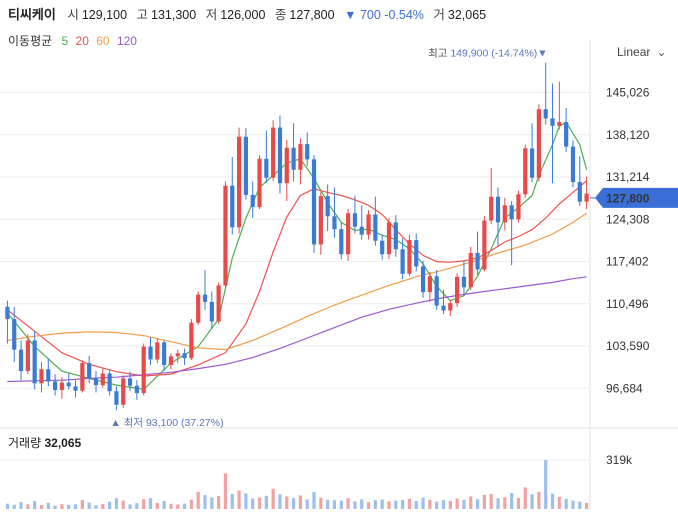  What do you see at coordinates (628, 346) in the screenshot?
I see `y-tick-label: 103,590` at bounding box center [628, 346].